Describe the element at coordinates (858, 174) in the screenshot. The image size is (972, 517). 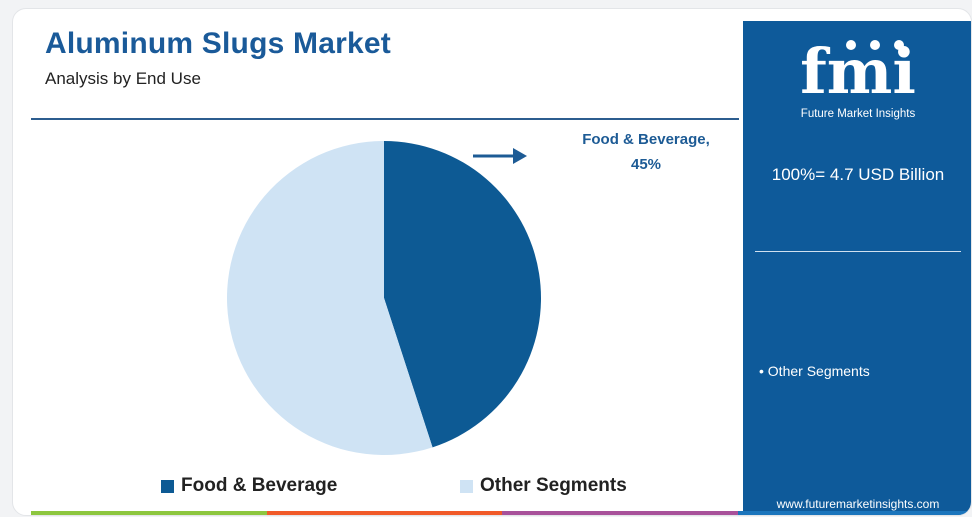
I see `market-total: 100%= 4.7 USD Billion` at that location.